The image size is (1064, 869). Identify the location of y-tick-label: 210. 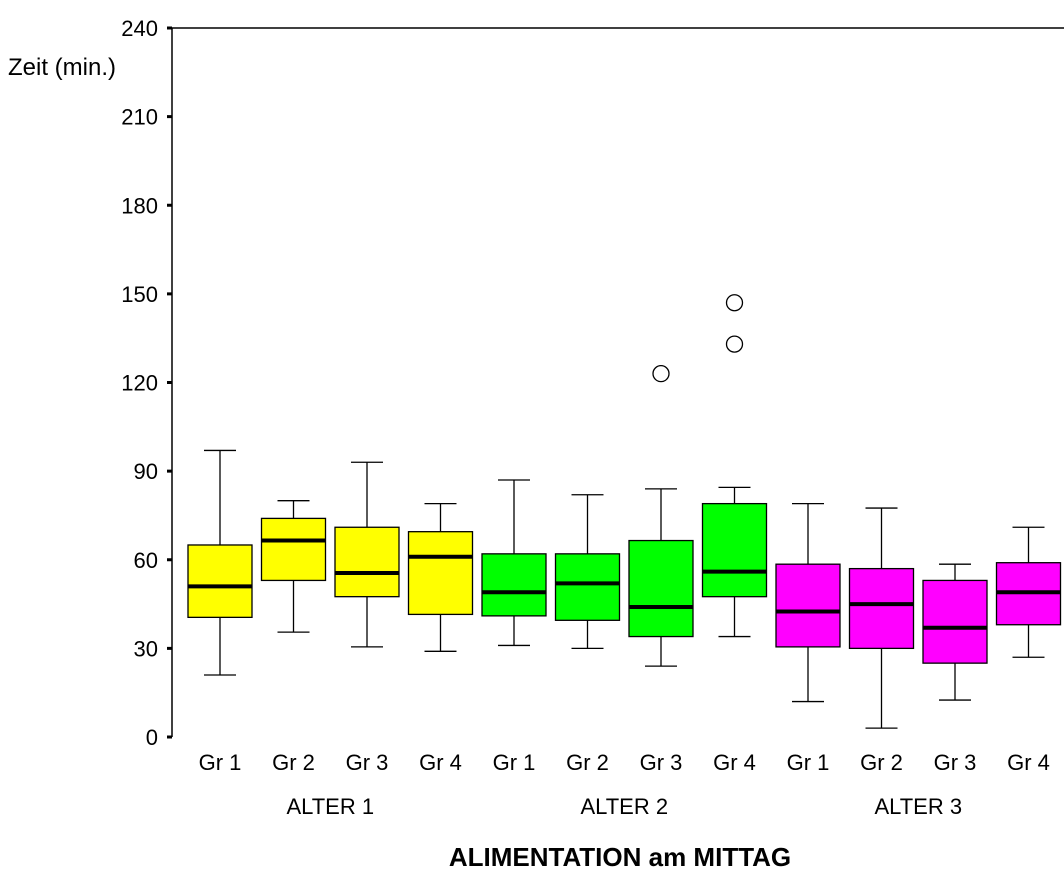
(139, 117).